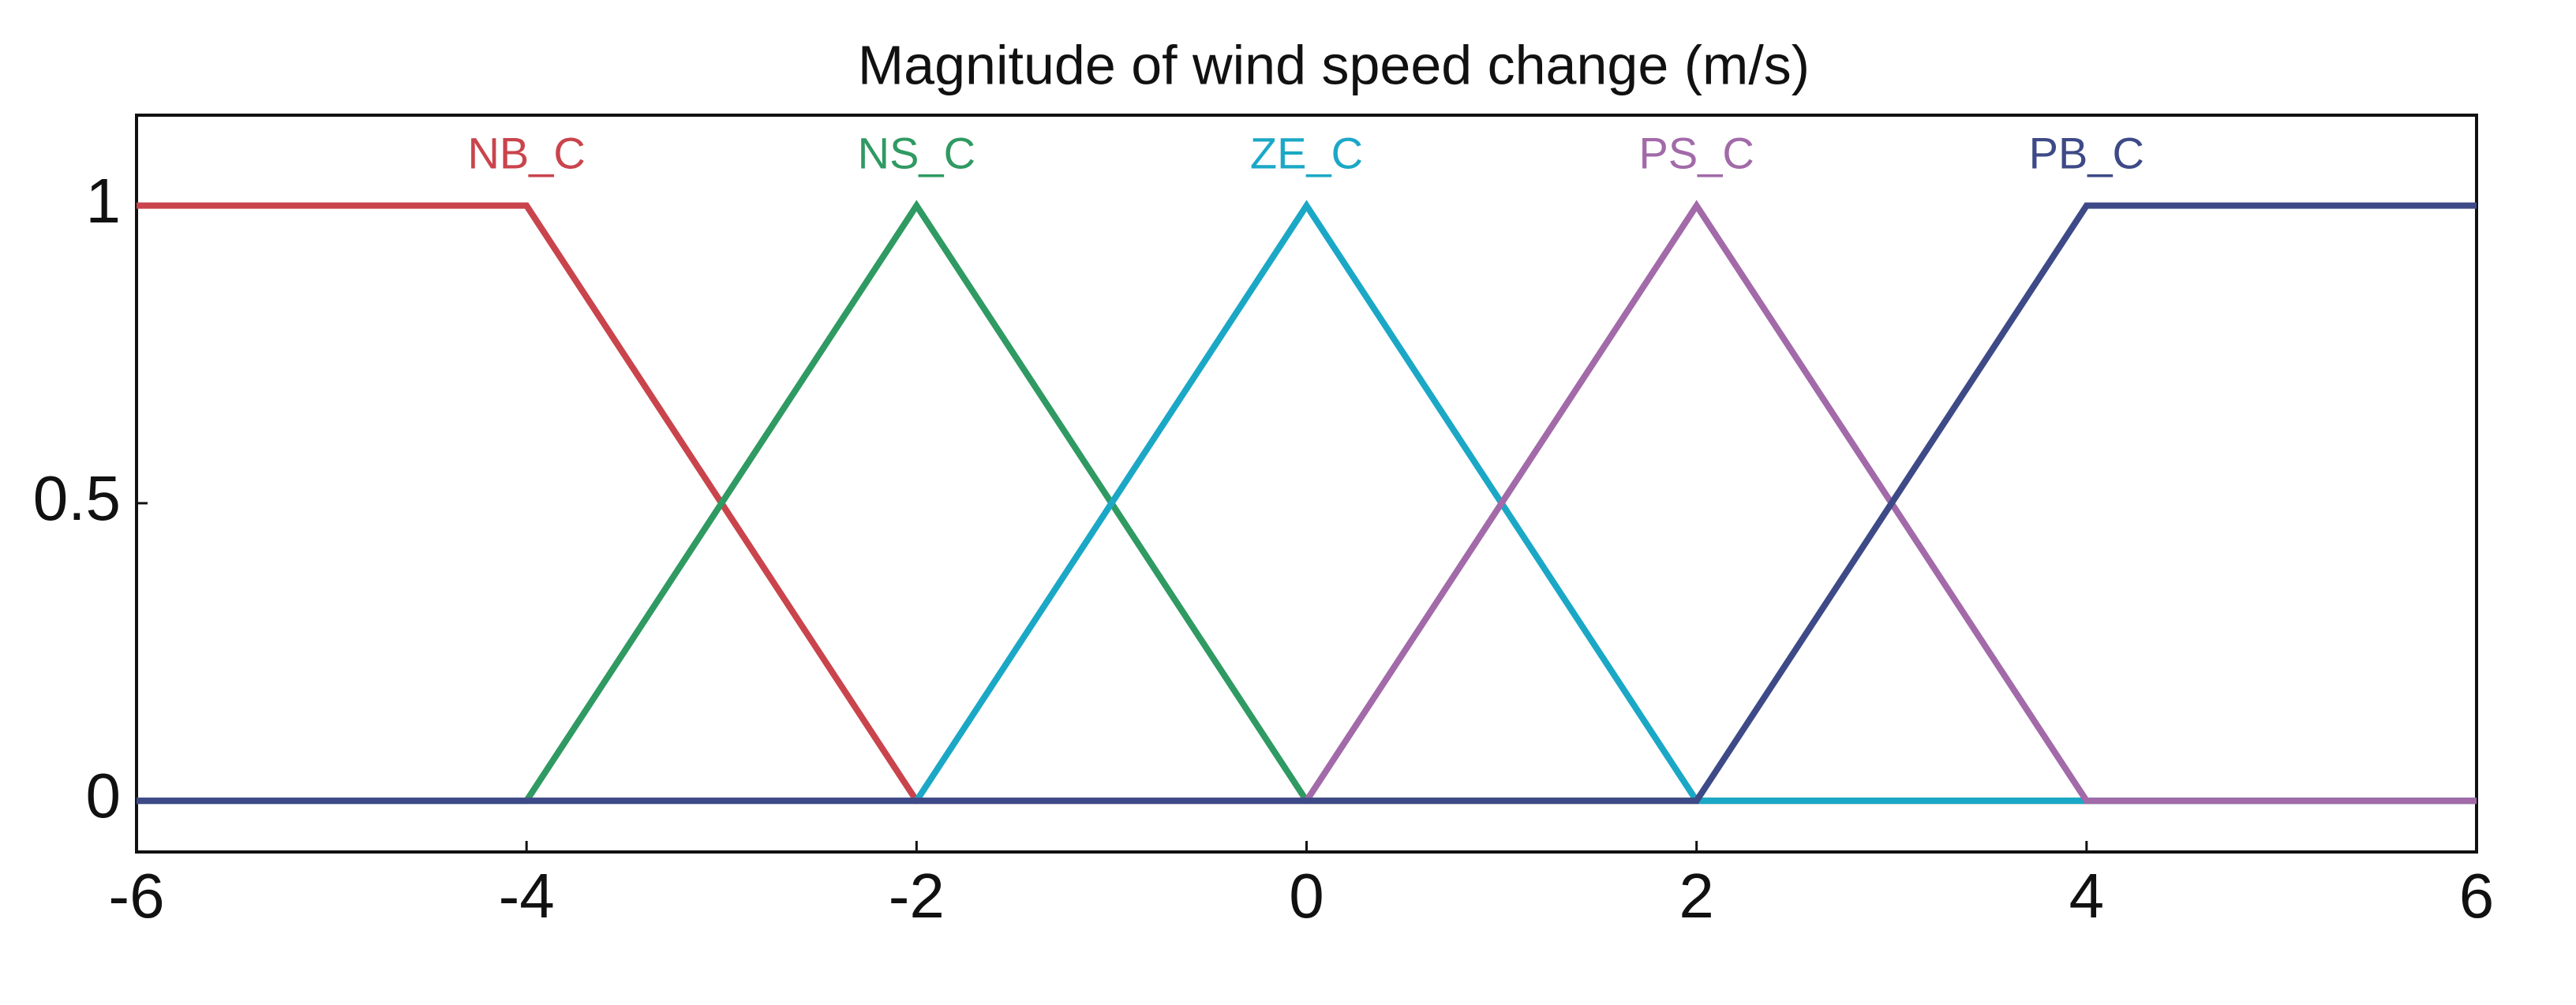 The height and width of the screenshot is (1005, 2576). Describe the element at coordinates (527, 896) in the screenshot. I see `x-tick-label: -4` at that location.